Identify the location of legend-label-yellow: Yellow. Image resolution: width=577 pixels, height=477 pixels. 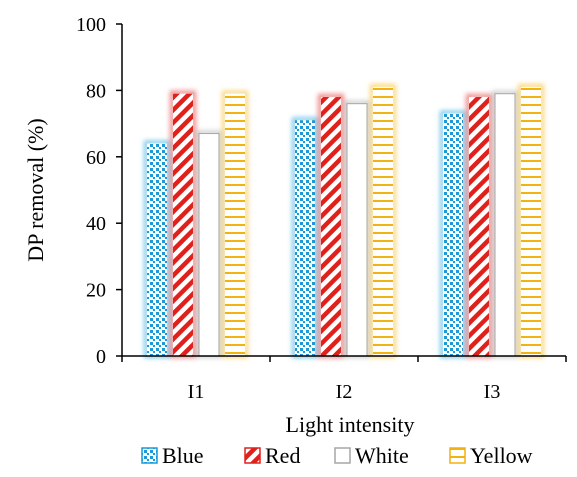
(501, 455).